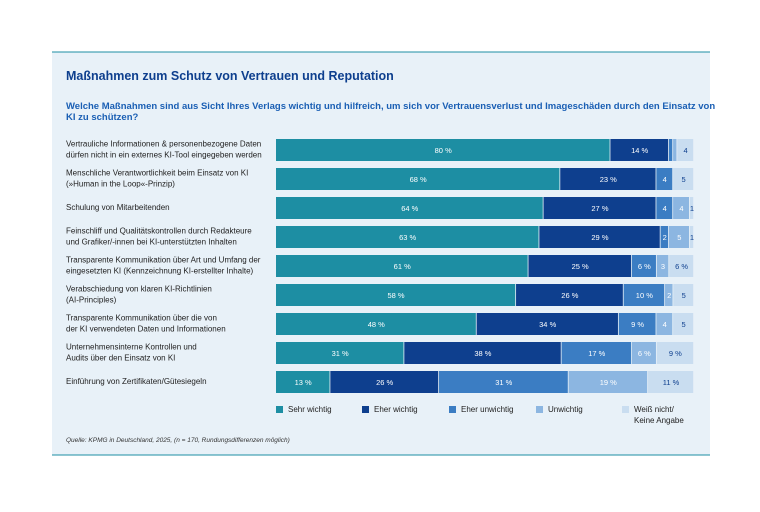 This screenshot has width=760, height=512. I want to click on value-label: 1, so click(692, 237).